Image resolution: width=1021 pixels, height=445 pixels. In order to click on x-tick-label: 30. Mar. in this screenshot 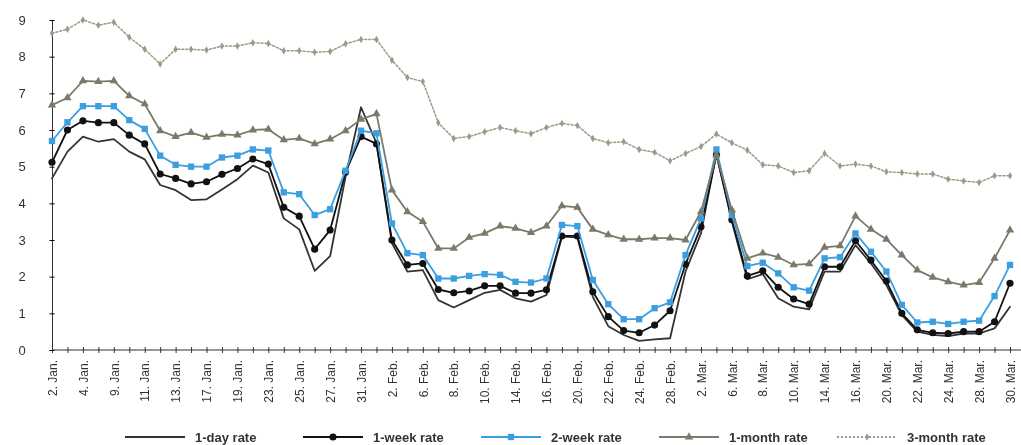, I will do `click(1010, 382)`.